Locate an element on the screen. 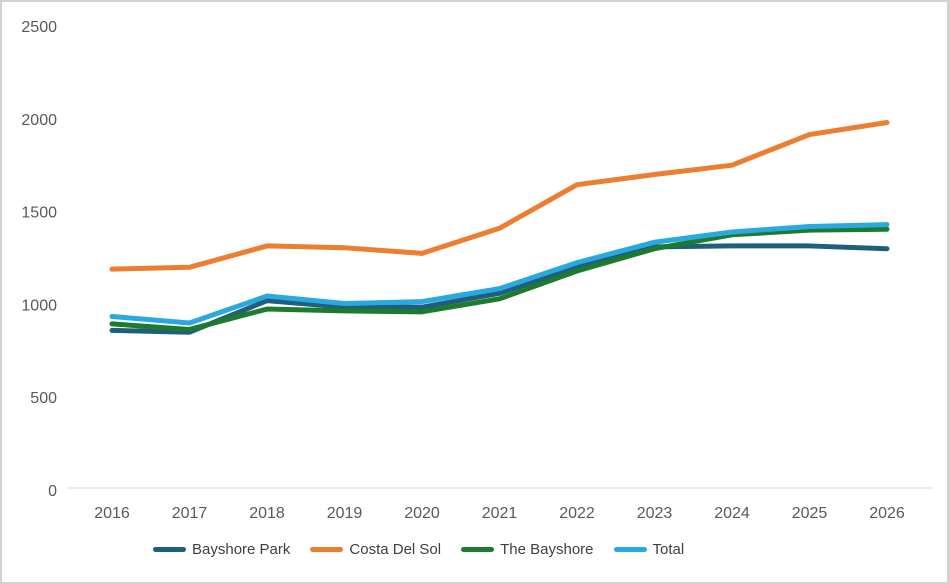 The width and height of the screenshot is (949, 584). y-axis-tick-label: 0 is located at coordinates (52, 491).